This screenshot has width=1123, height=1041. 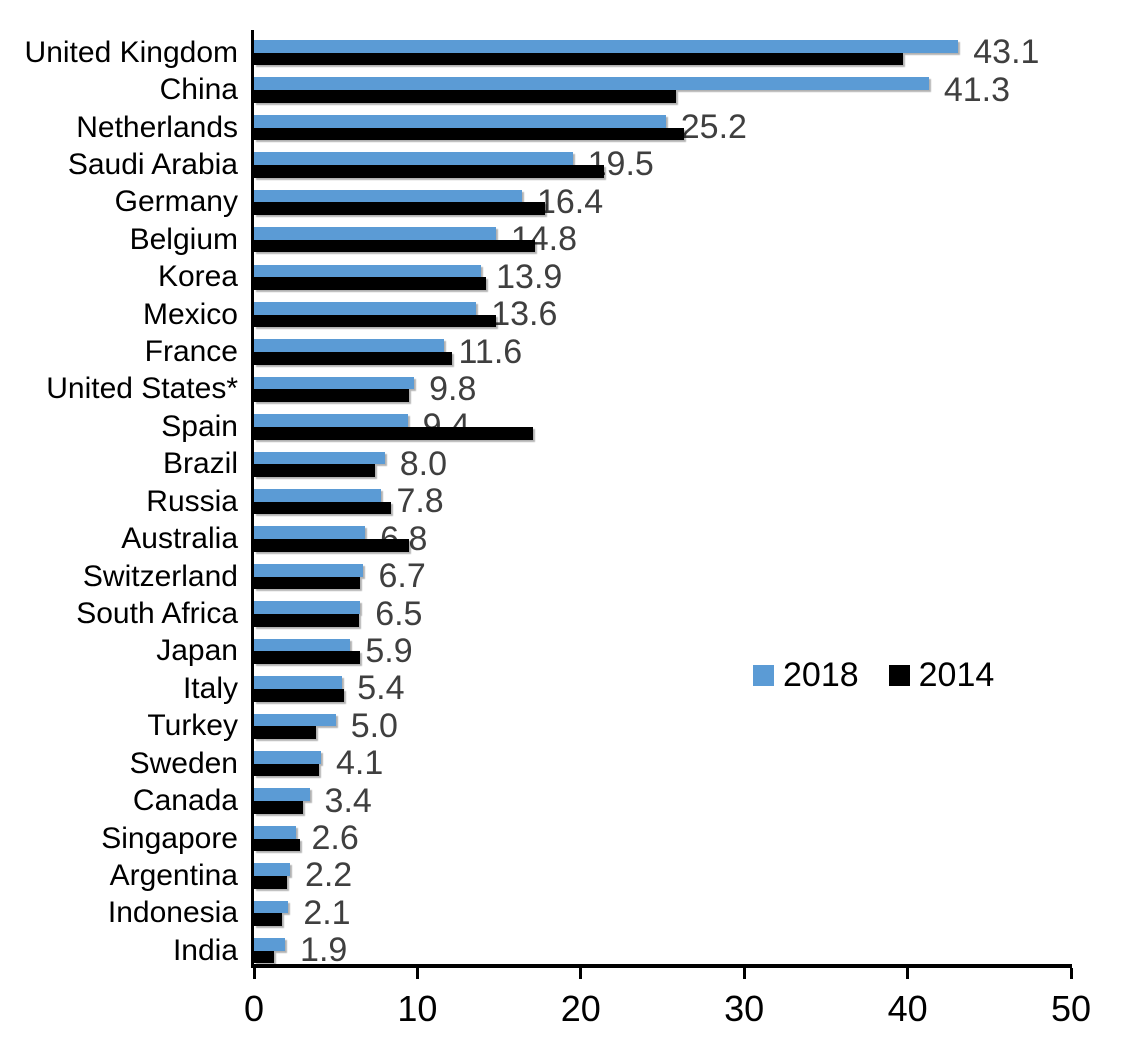 I want to click on category-row: Spain9.4, so click(x=561, y=426).